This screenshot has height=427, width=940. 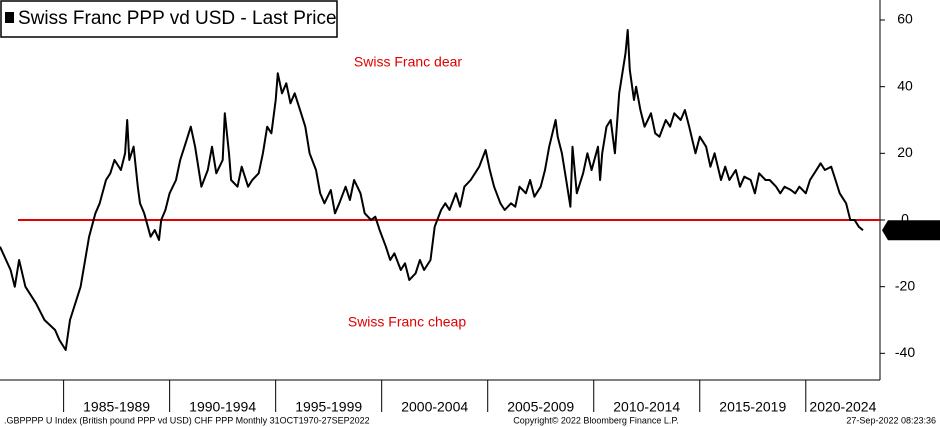 I want to click on x-tick-label: 1990-1994, so click(x=222, y=407).